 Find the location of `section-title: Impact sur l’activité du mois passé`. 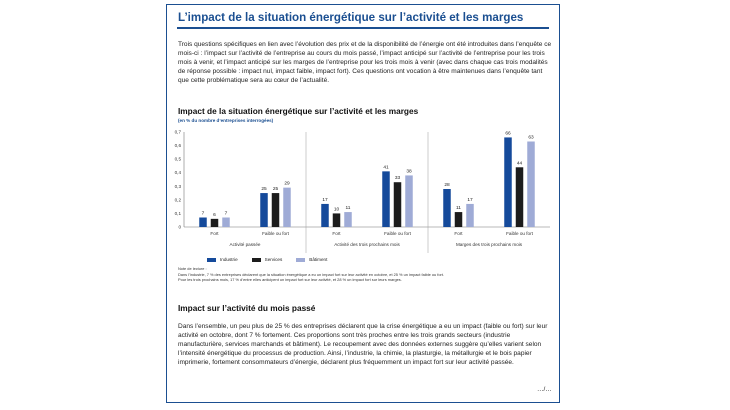

section-title: Impact sur l’activité du mois passé is located at coordinates (247, 308).